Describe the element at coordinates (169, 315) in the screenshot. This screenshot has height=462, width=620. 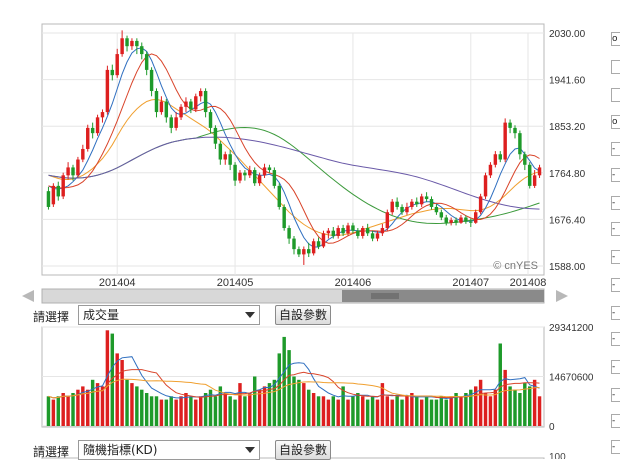
I see `indicator-select-volume: 成交量` at that location.